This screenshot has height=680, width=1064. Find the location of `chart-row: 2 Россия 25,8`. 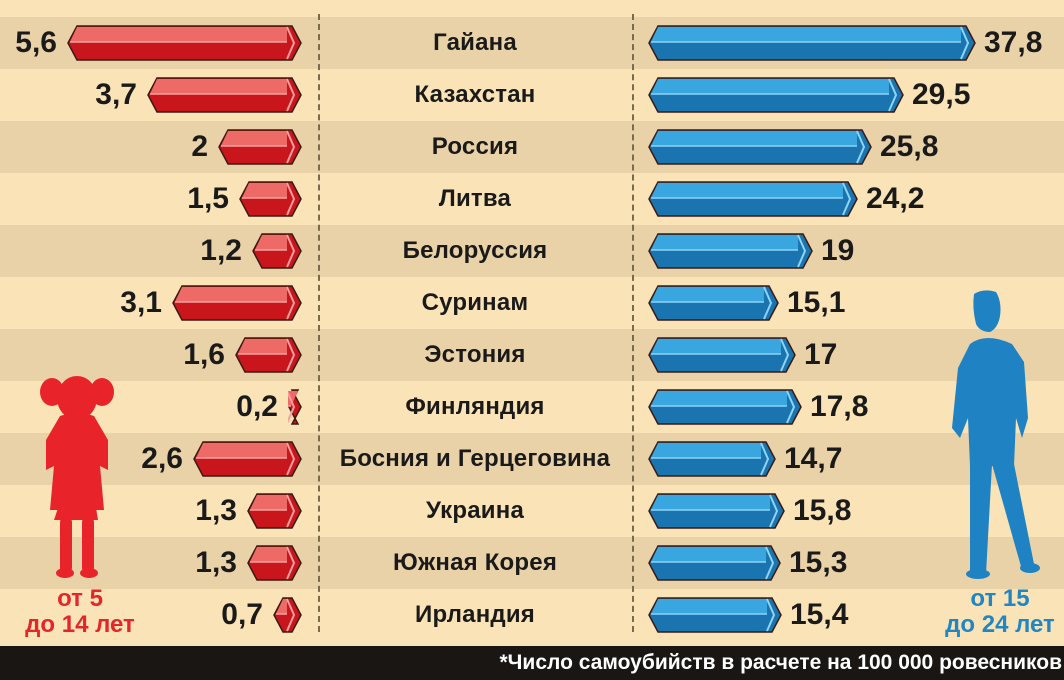

chart-row: 2 Россия 25,8 is located at coordinates (532, 147).